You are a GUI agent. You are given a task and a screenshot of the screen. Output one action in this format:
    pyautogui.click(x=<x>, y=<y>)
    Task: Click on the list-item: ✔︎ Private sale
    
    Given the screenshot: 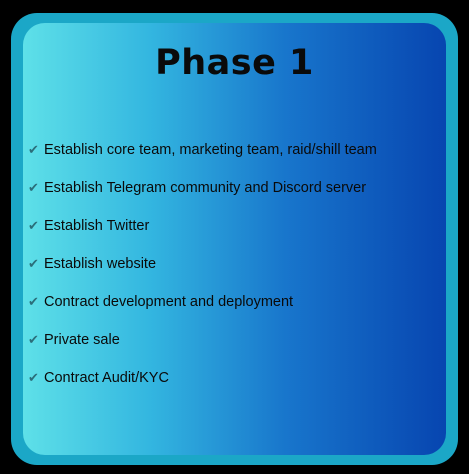 What is the action you would take?
    pyautogui.click(x=202, y=340)
    